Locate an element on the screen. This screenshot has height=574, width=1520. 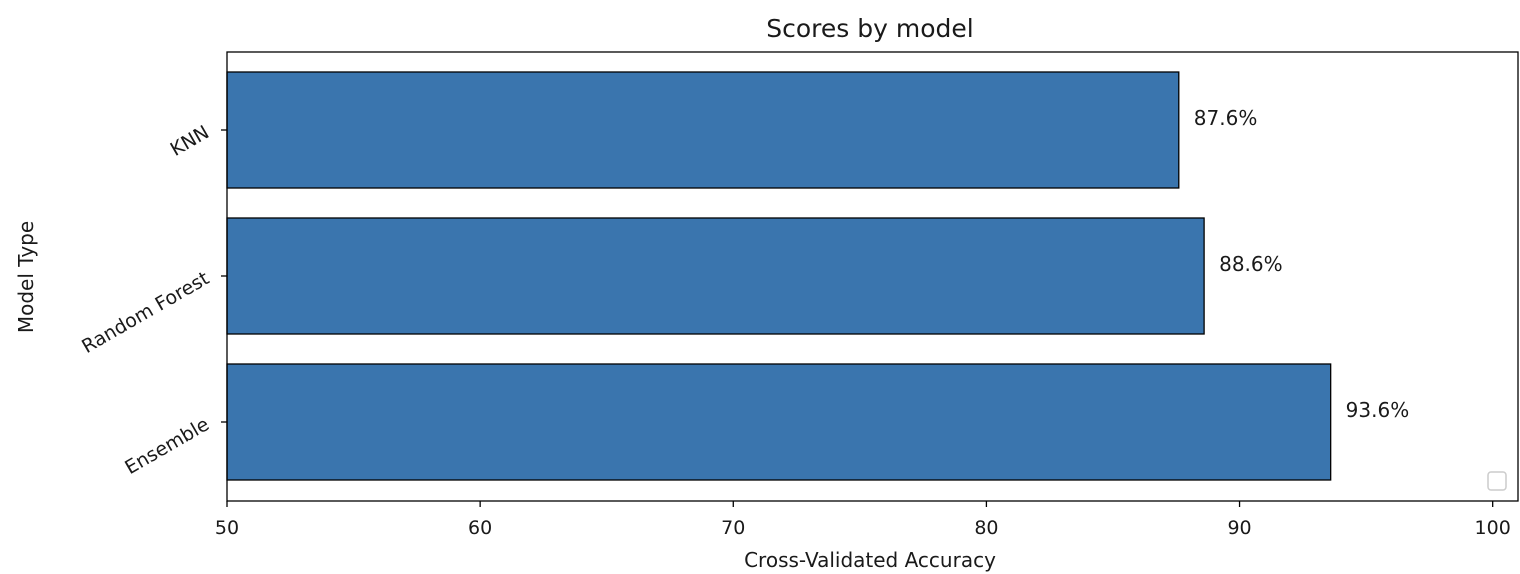
value-label-ensemble: 93.6% is located at coordinates (1378, 410).